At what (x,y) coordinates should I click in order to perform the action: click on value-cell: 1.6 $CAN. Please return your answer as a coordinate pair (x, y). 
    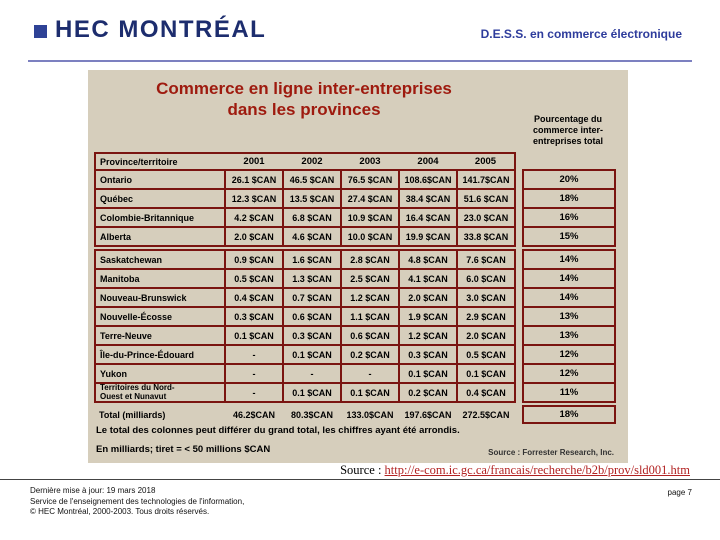
    Looking at the image, I should click on (312, 259).